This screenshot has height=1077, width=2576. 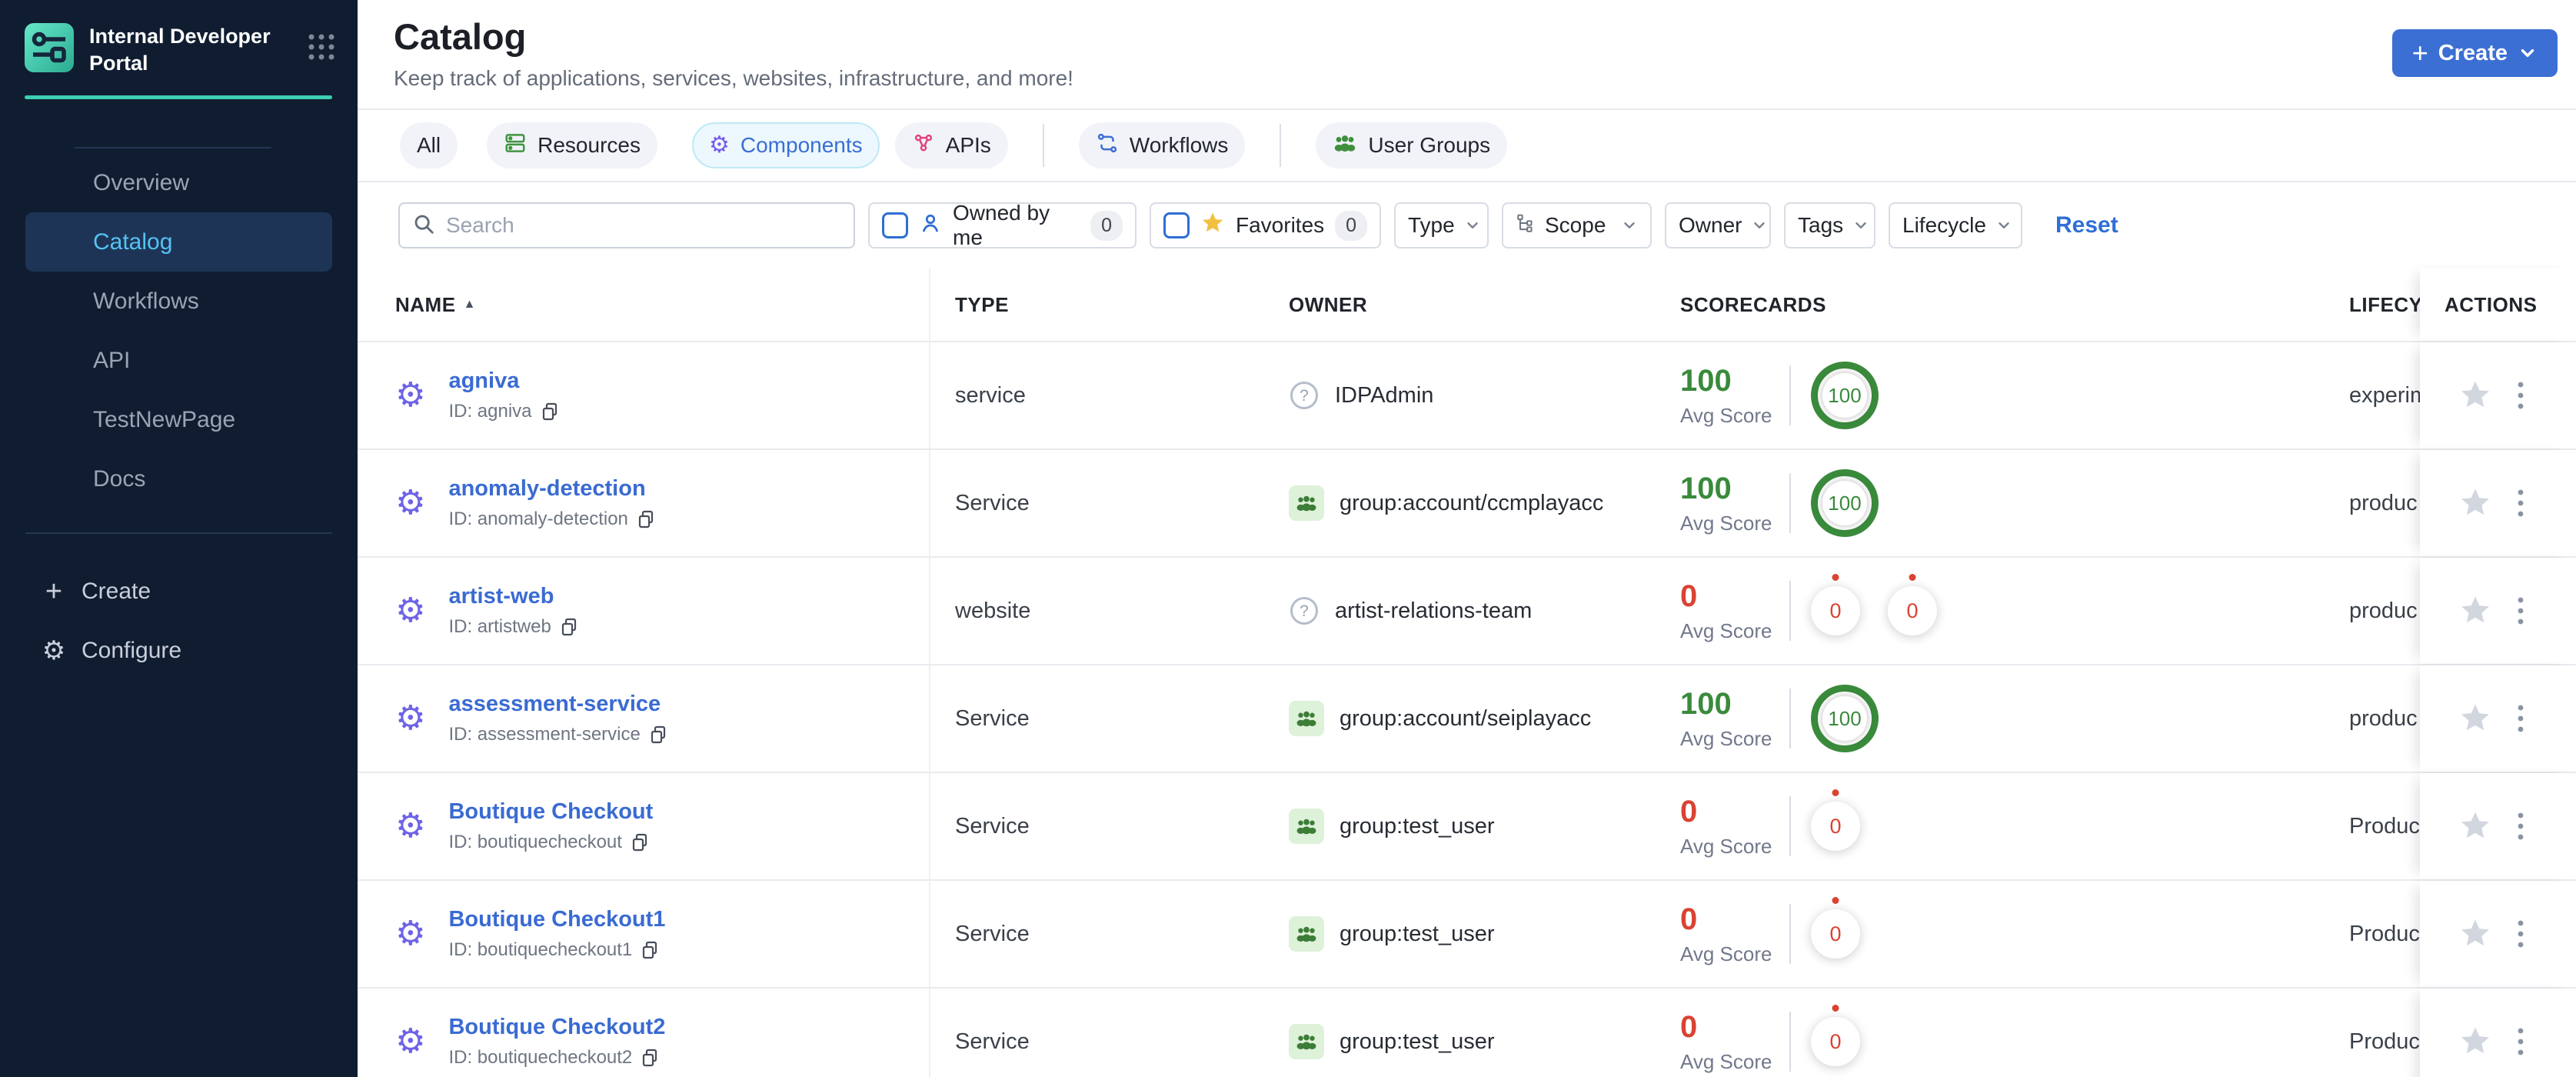 I want to click on sidebar-item-api: API, so click(x=112, y=360).